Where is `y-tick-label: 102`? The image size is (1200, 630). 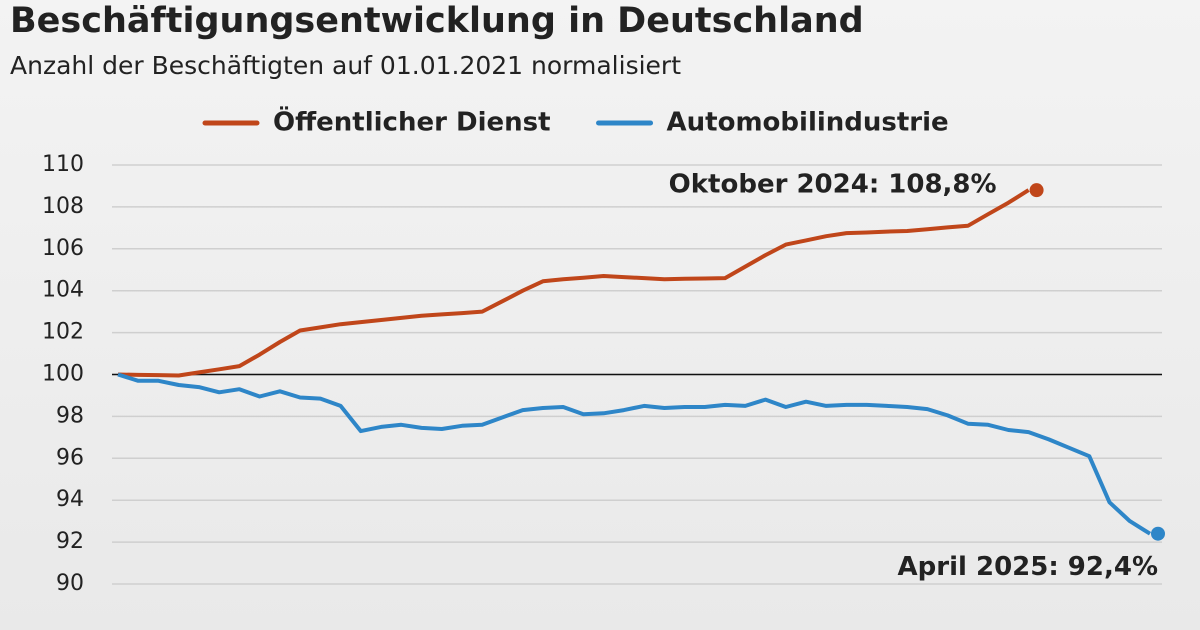
y-tick-label: 102 is located at coordinates (63, 332).